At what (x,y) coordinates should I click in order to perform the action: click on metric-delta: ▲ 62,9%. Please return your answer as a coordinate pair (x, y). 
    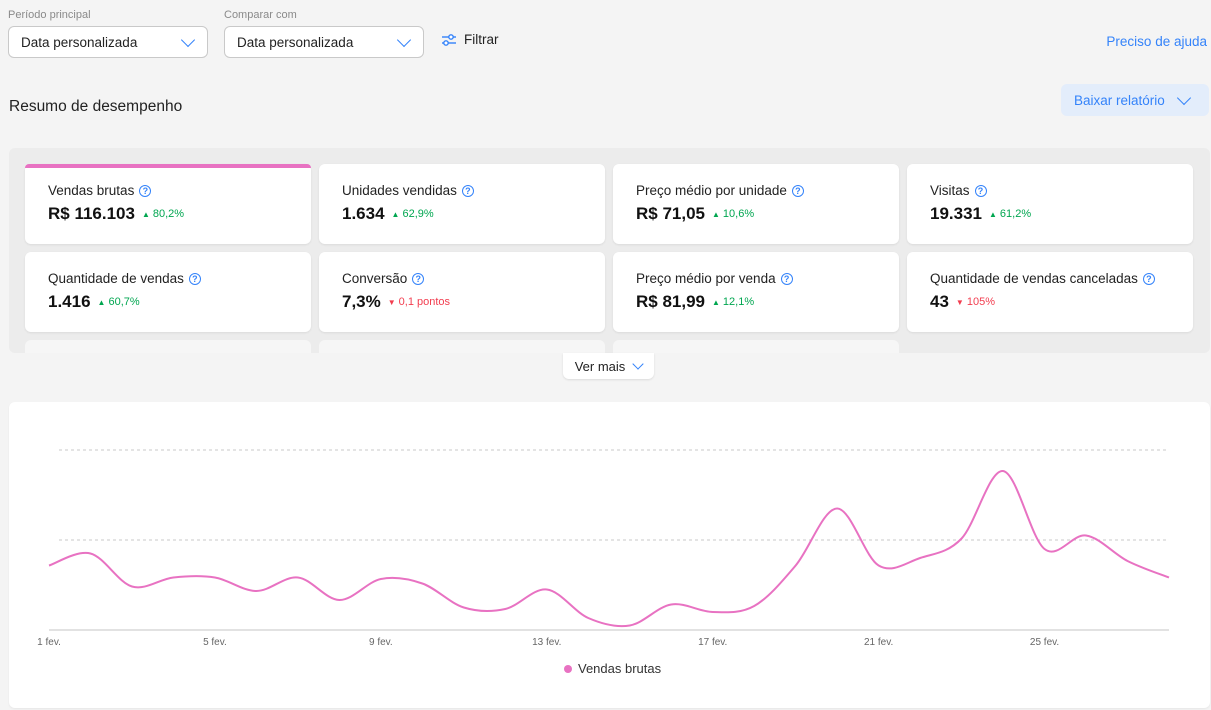
    Looking at the image, I should click on (413, 214).